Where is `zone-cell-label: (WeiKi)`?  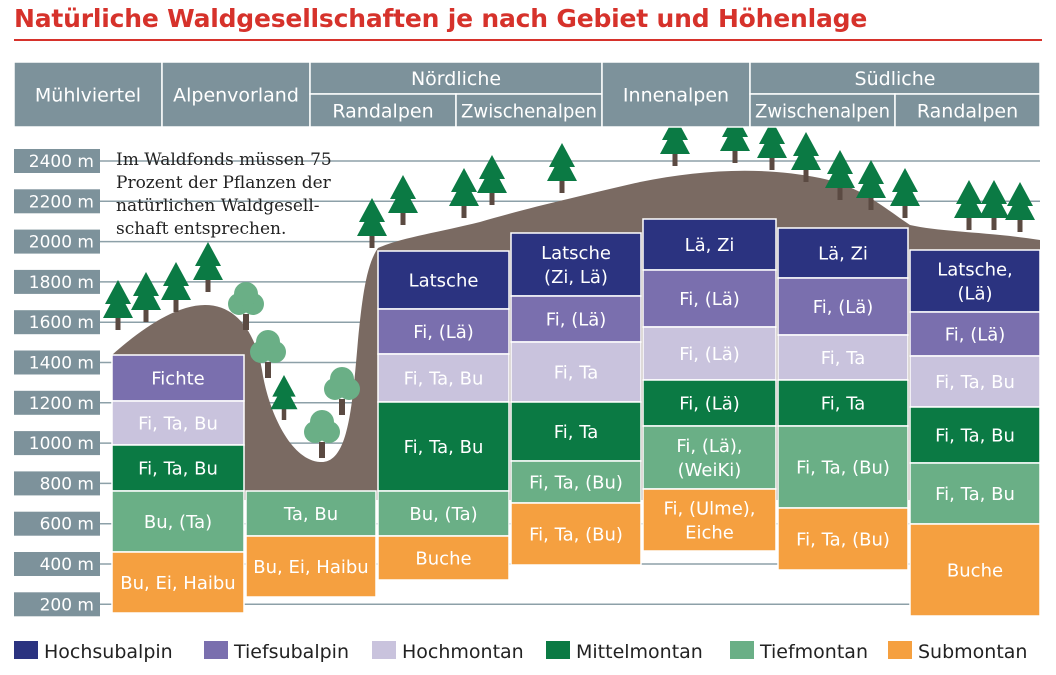
zone-cell-label: (WeiKi) is located at coordinates (710, 470).